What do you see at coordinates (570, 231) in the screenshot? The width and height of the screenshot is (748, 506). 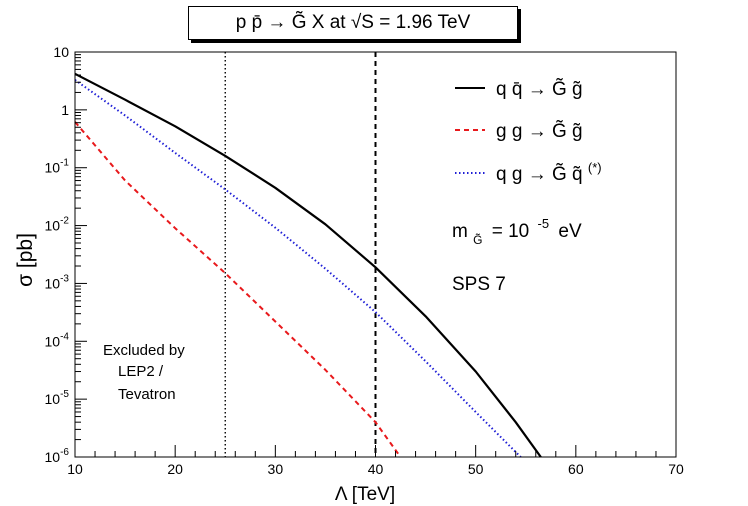 I see `mass-unit: eV` at bounding box center [570, 231].